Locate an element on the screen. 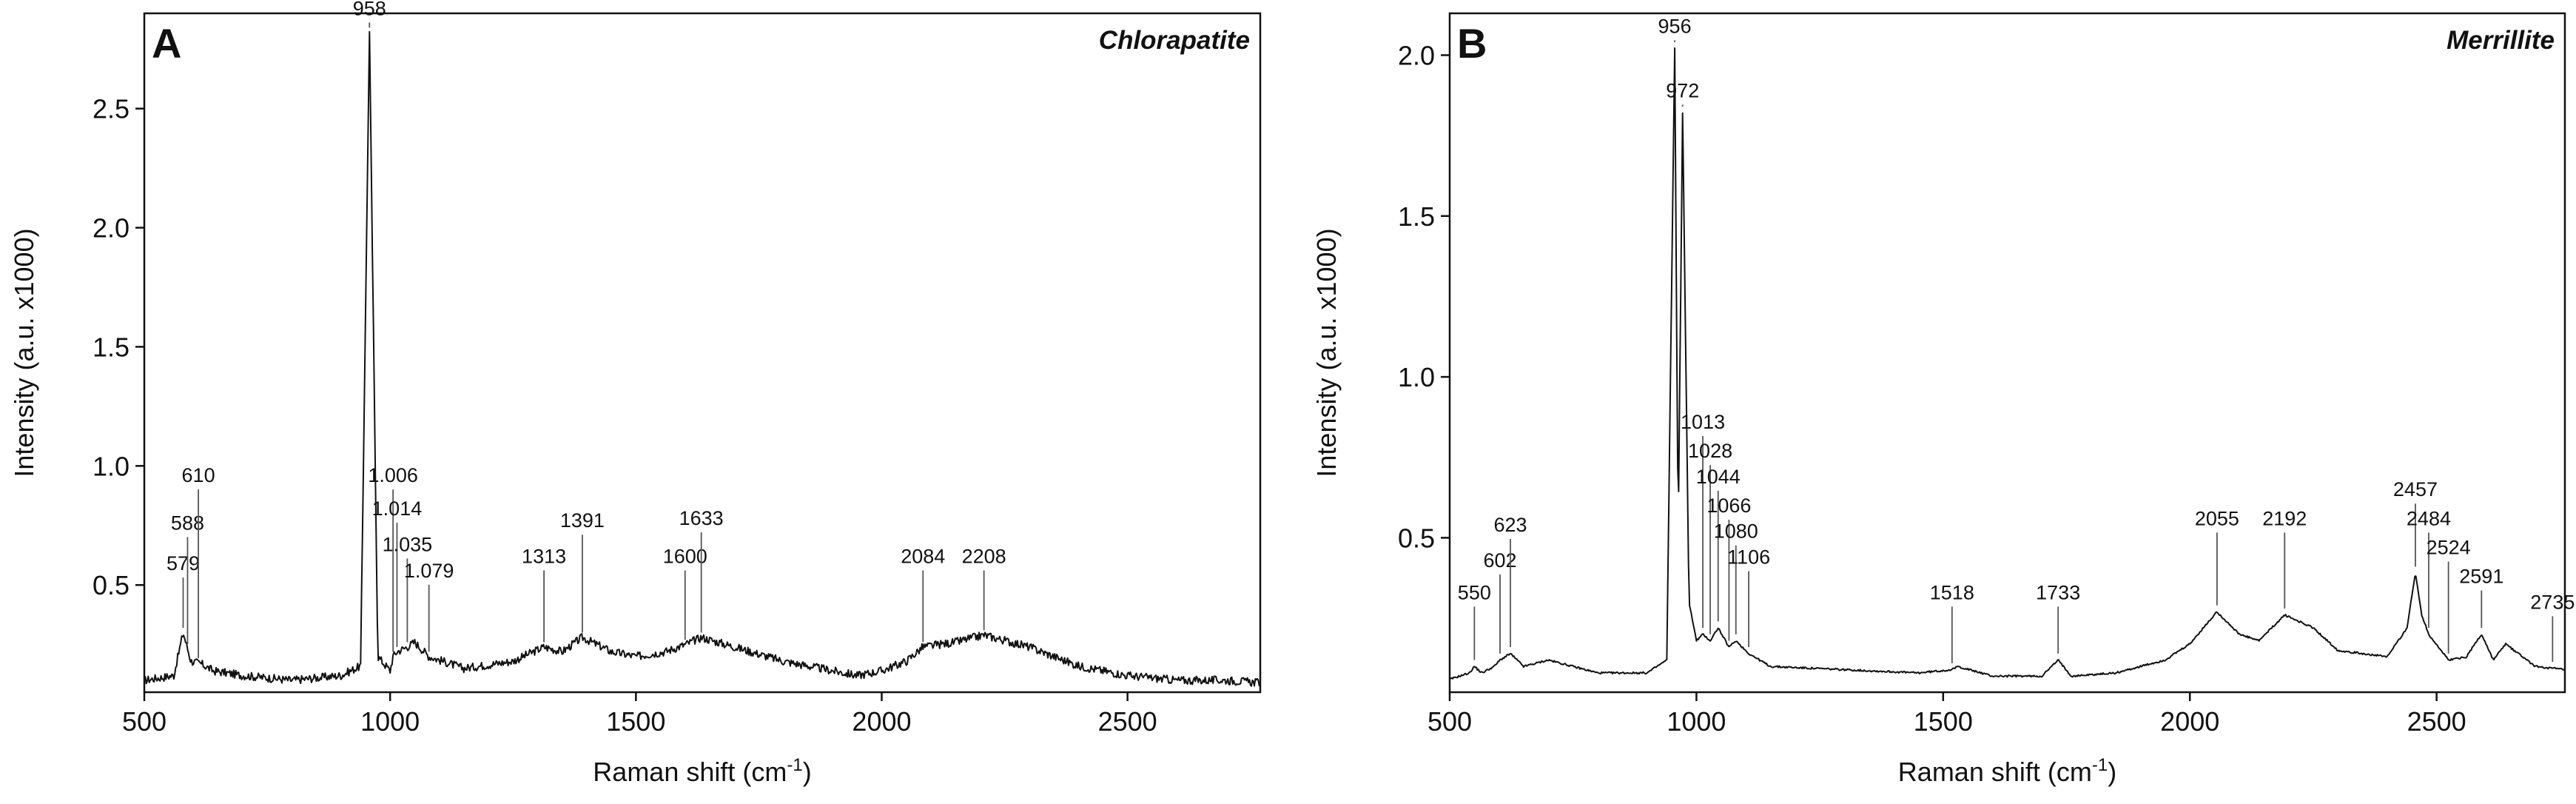  y-tick-label: 2.5 is located at coordinates (111, 109).